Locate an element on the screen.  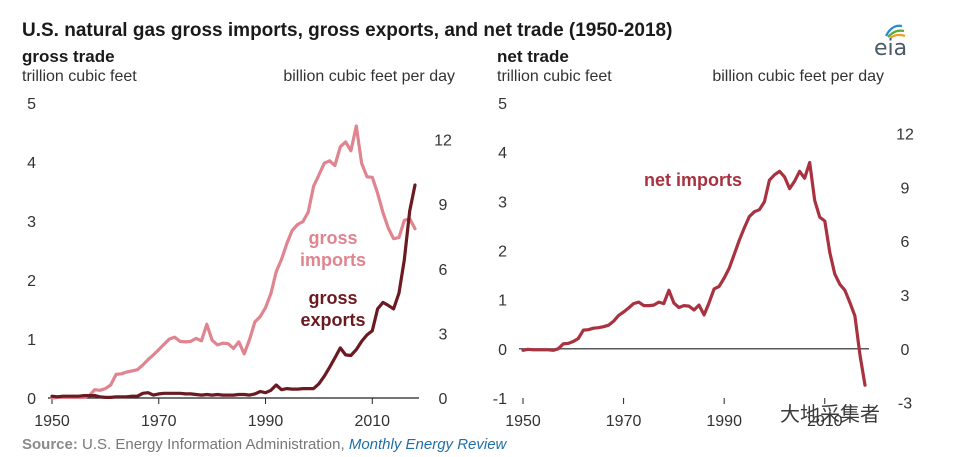
gross-trade-y2-tick-label: 6 is located at coordinates (443, 270).